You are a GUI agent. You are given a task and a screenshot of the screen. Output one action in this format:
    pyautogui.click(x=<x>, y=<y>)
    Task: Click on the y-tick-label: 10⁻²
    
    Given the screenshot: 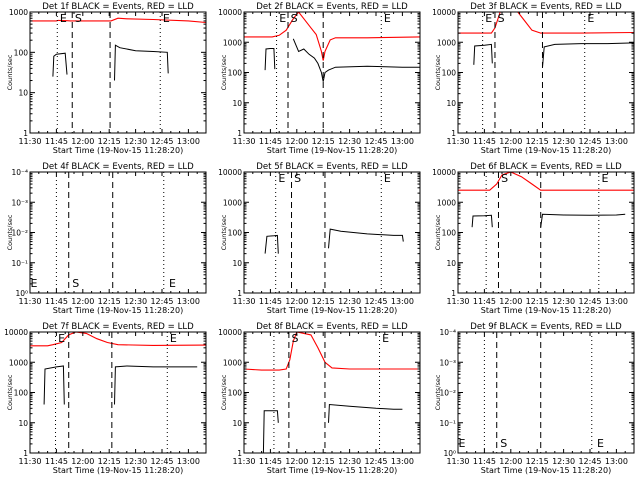 What is the action you would take?
    pyautogui.click(x=447, y=393)
    